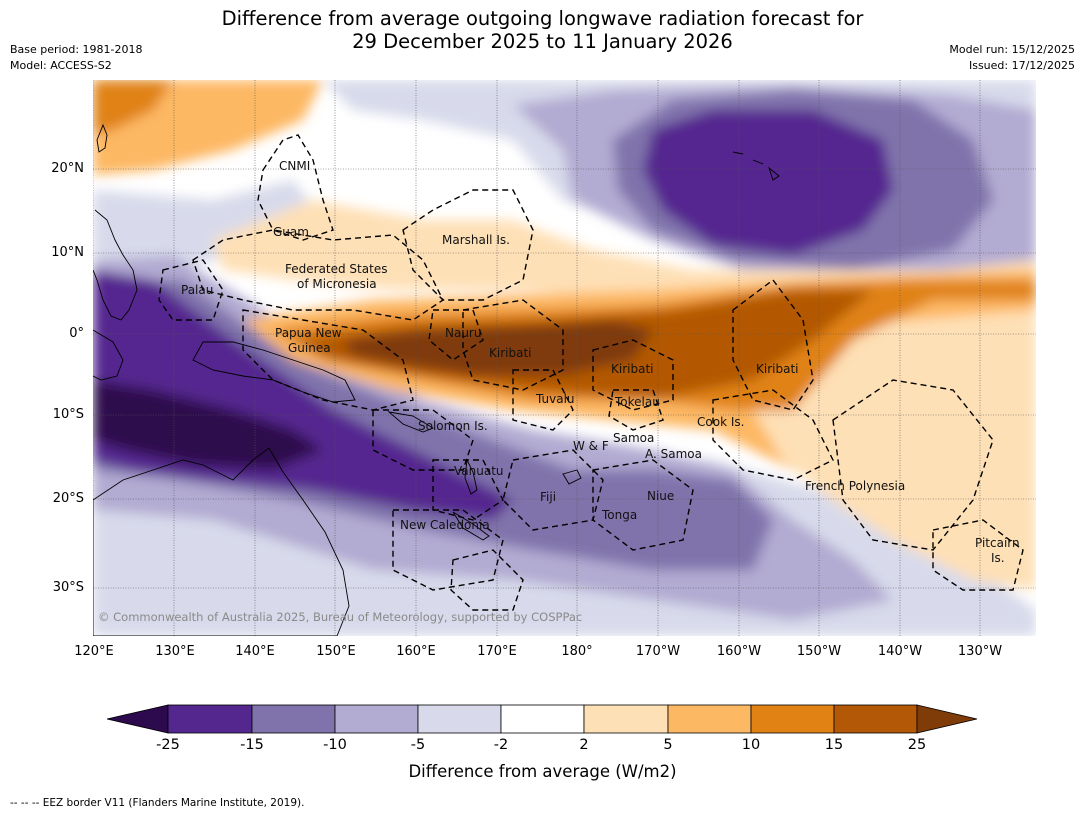 This screenshot has height=816, width=1085. Describe the element at coordinates (416, 651) in the screenshot. I see `lon-label-160e: 160°E` at that location.